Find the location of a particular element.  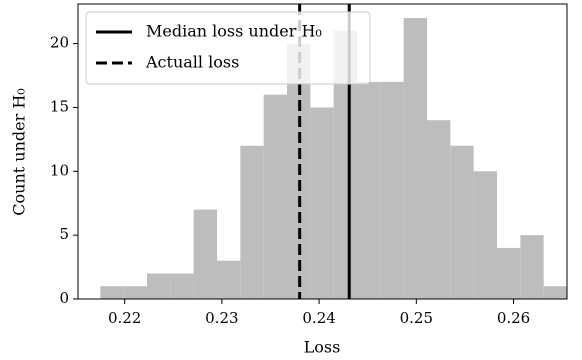

x-tick-label: 0.26 is located at coordinates (513, 318).